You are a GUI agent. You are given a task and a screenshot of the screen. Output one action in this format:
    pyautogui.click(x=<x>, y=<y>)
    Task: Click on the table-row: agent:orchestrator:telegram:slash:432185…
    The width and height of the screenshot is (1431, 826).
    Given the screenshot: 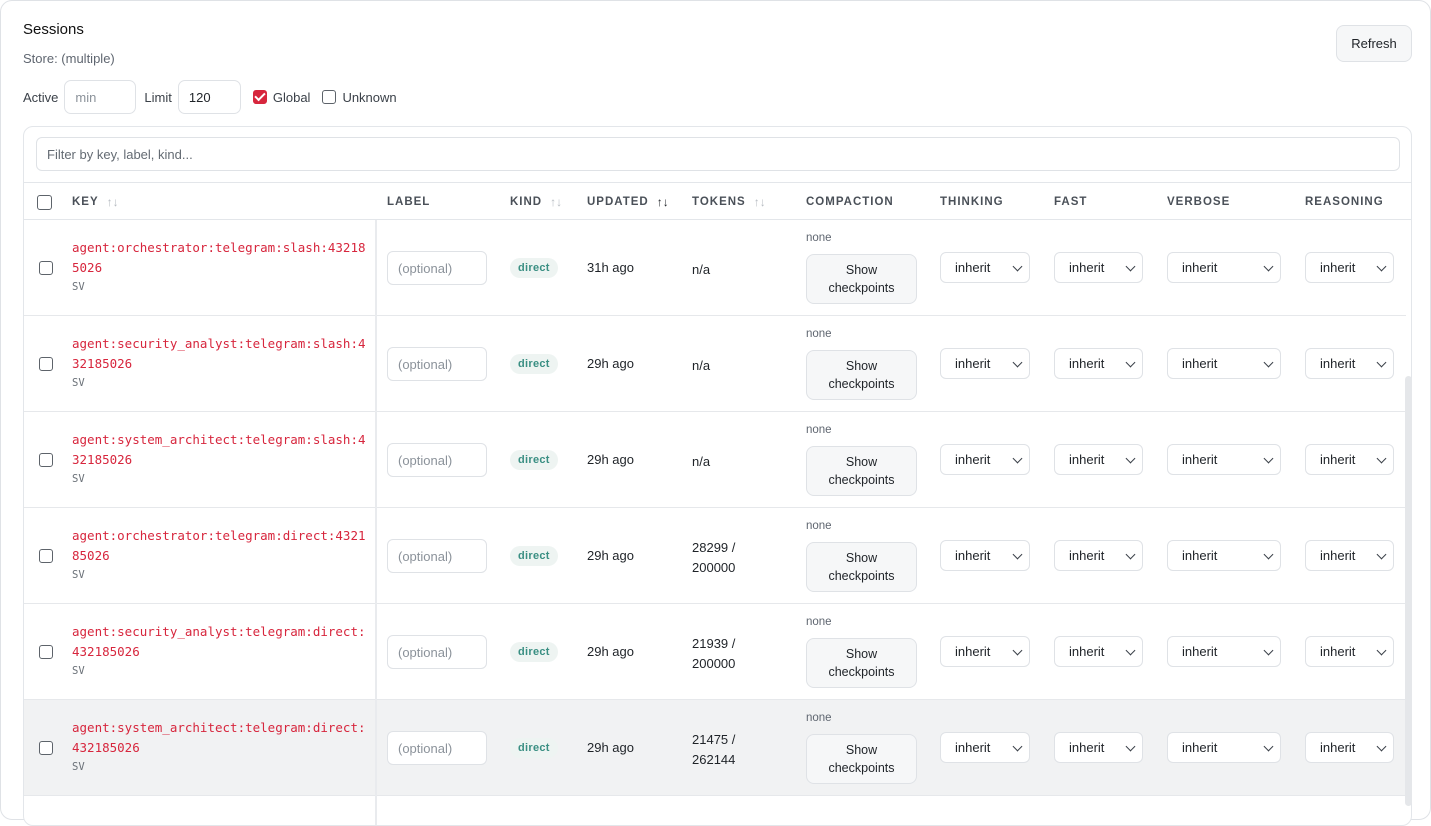 What is the action you would take?
    pyautogui.click(x=715, y=268)
    